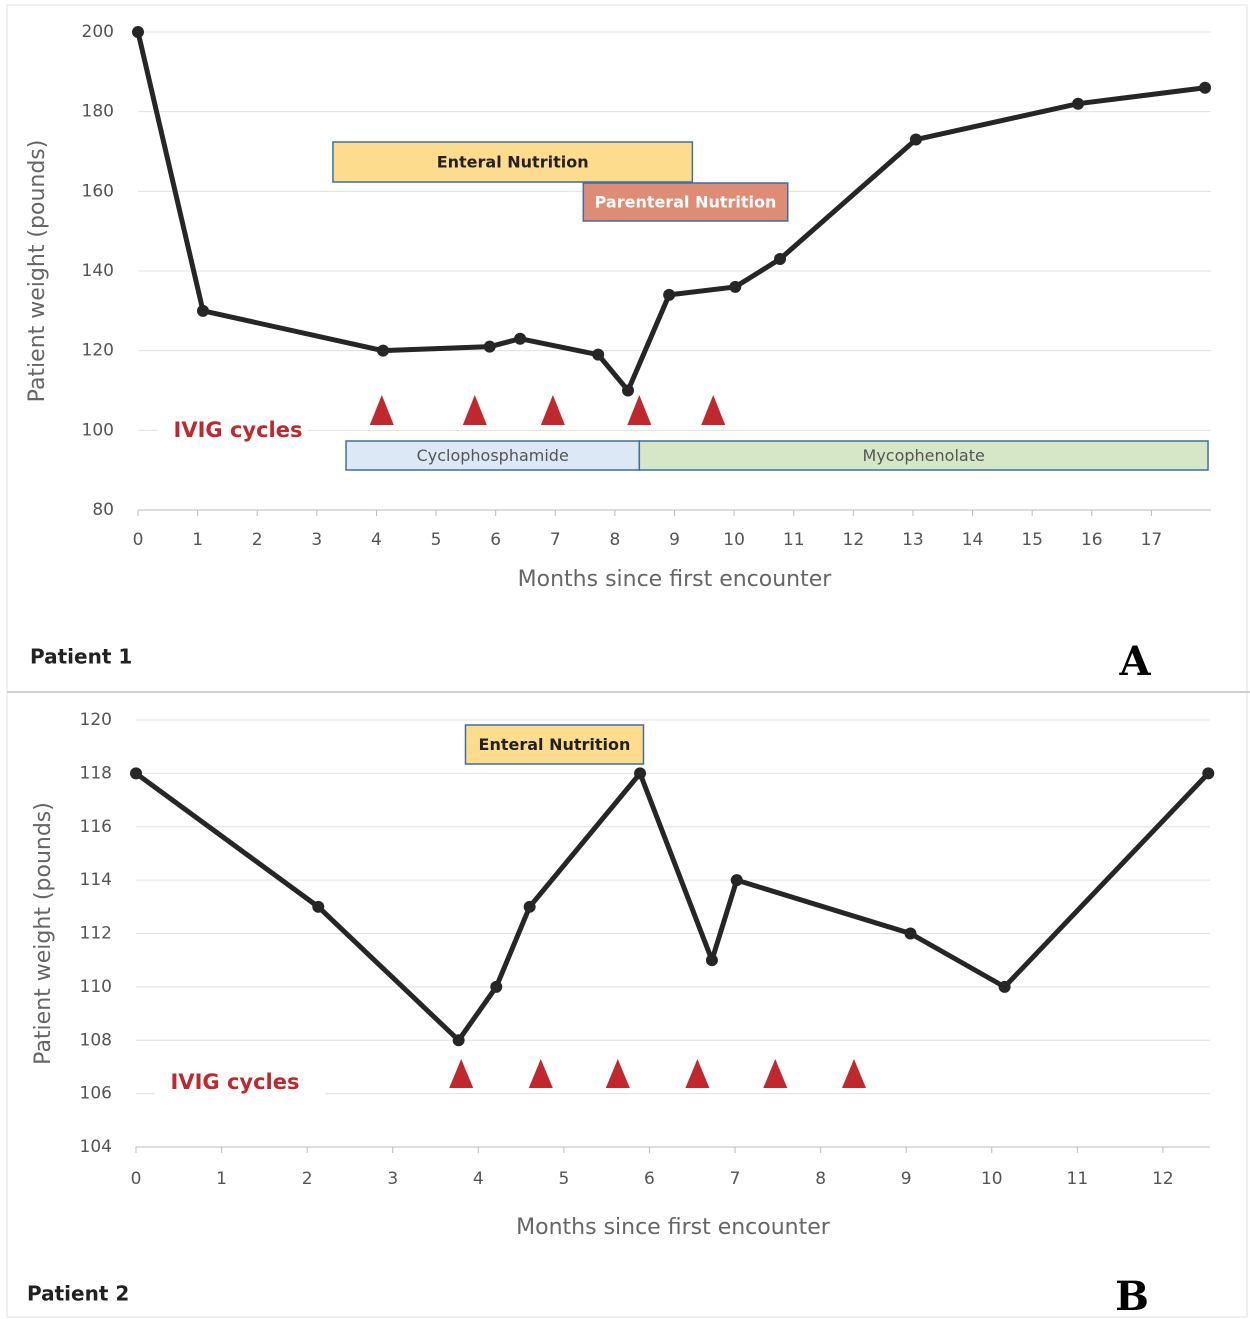 Image resolution: width=1250 pixels, height=1319 pixels. What do you see at coordinates (98, 112) in the screenshot?
I see `y-tick-label: 180` at bounding box center [98, 112].